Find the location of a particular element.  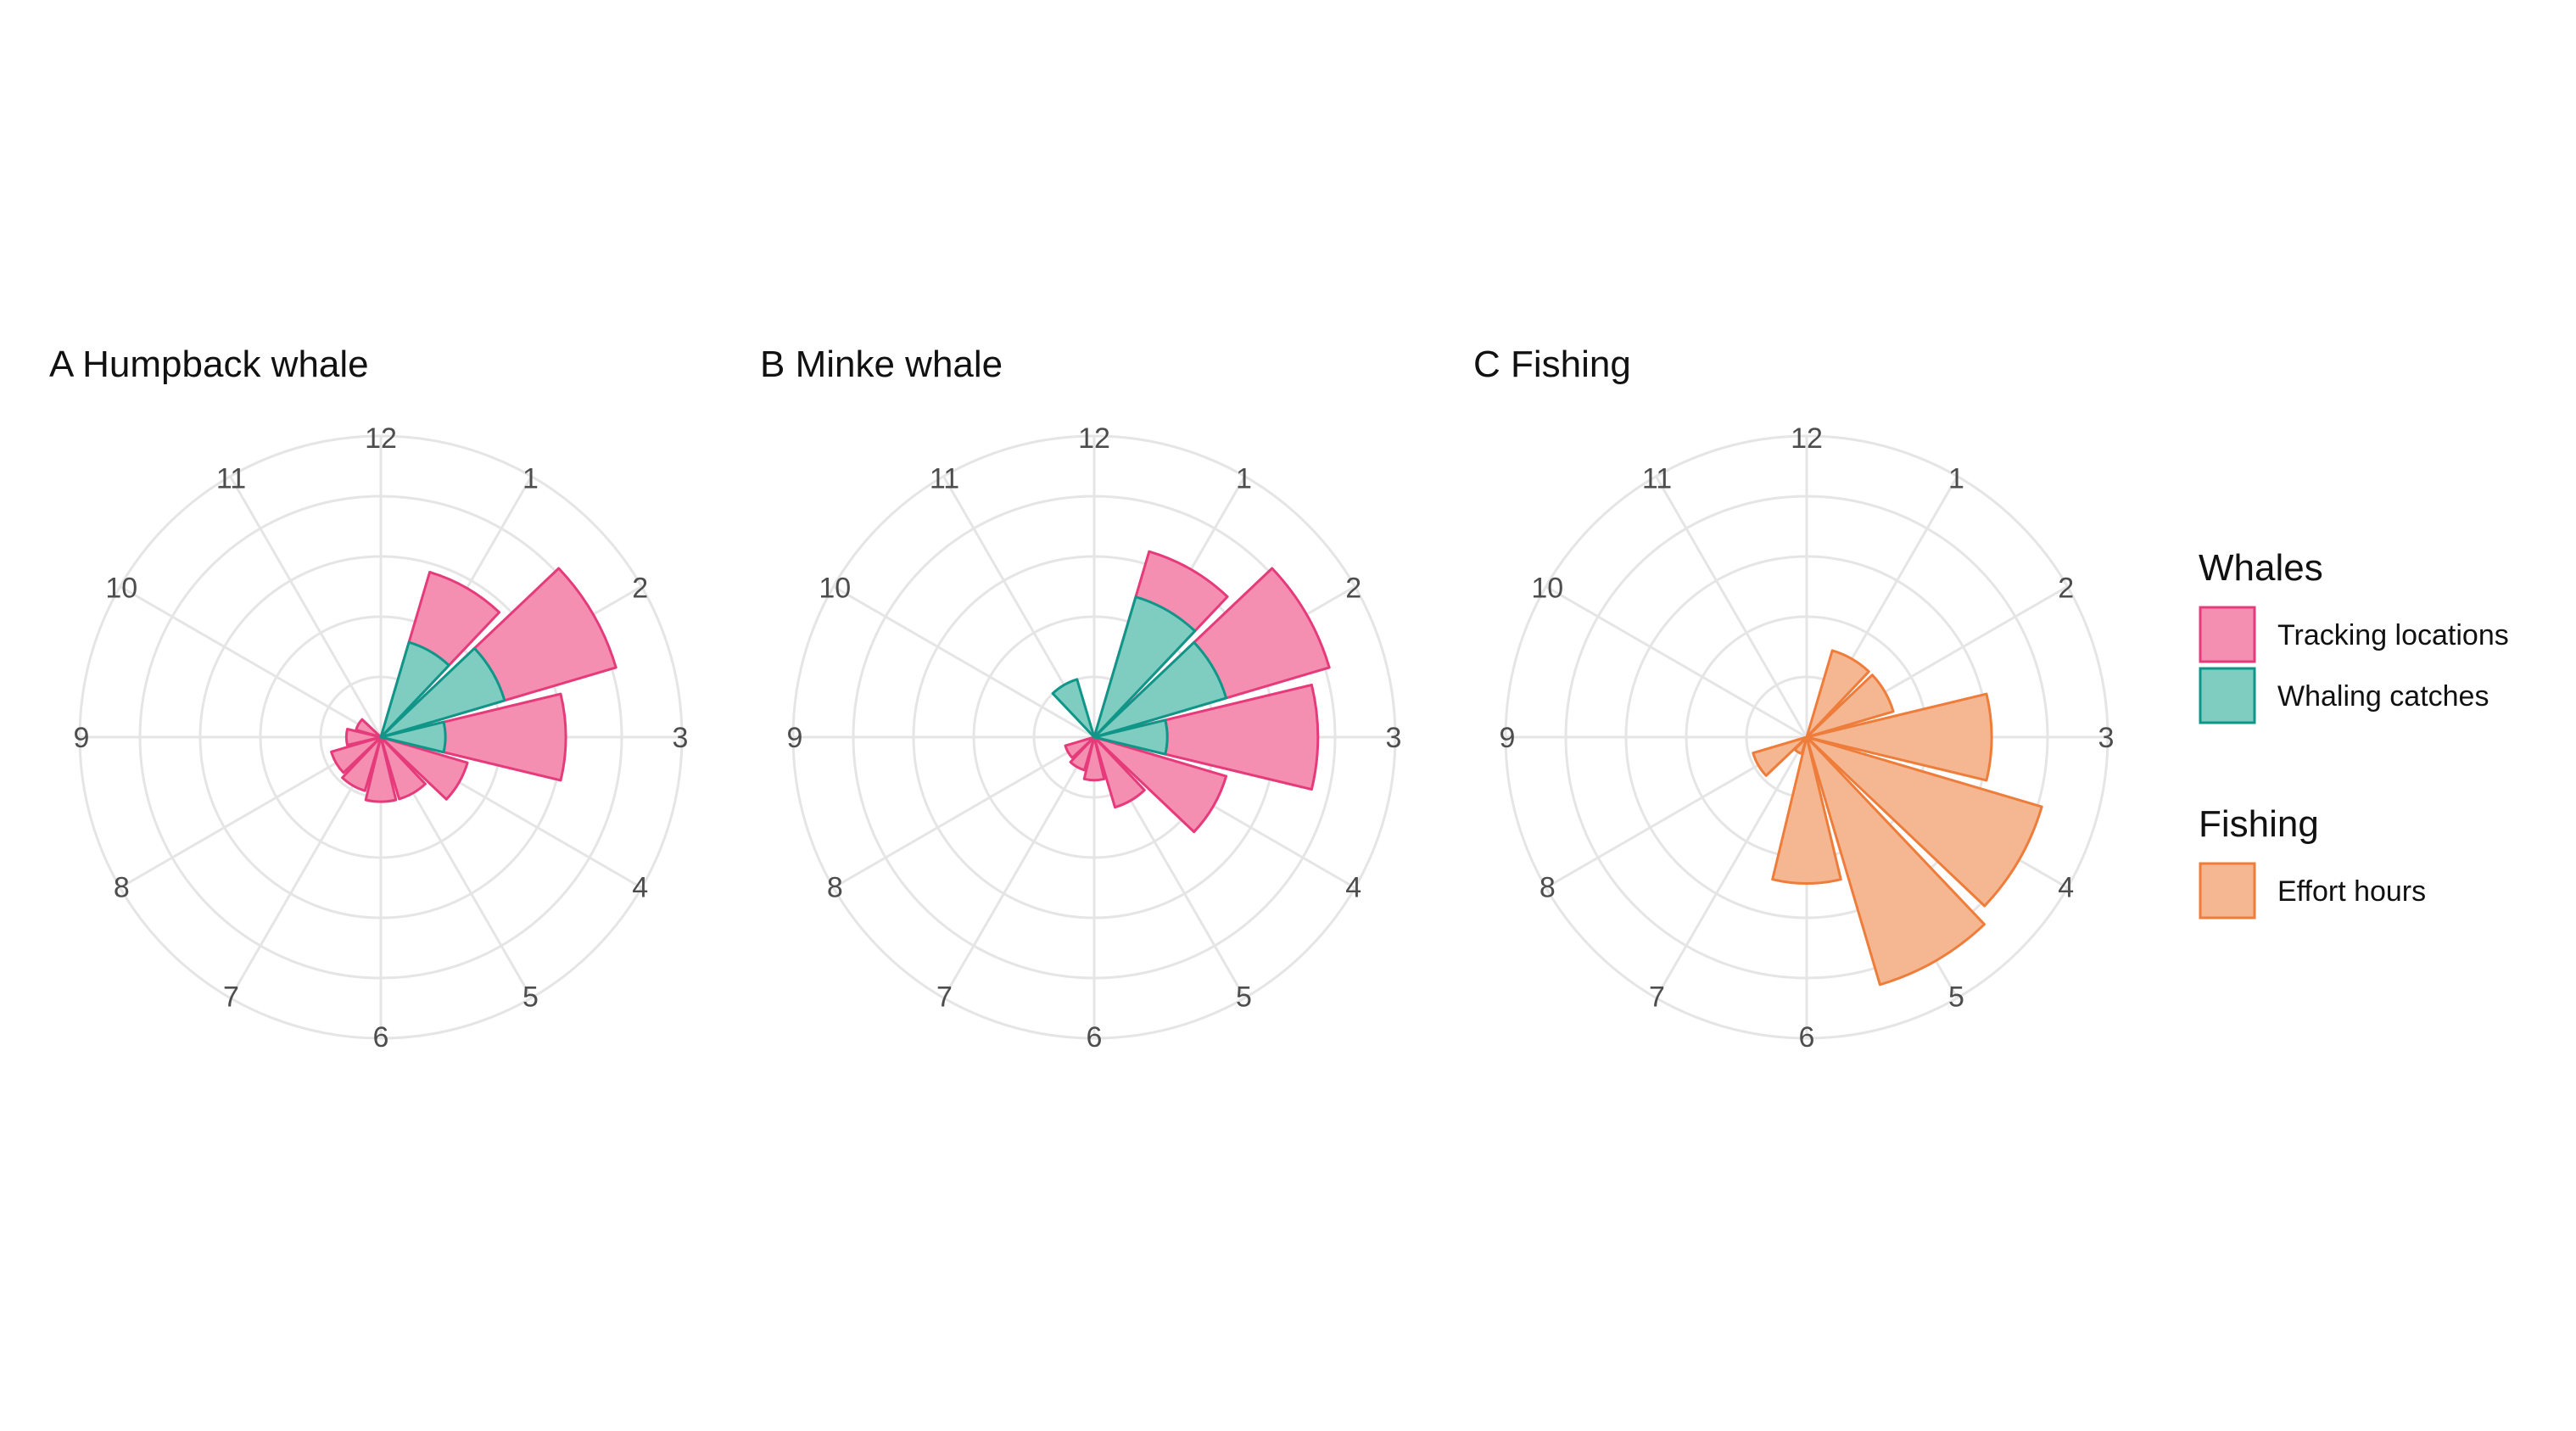

legend-label-effort-hours: Effort hours is located at coordinates (2351, 891).